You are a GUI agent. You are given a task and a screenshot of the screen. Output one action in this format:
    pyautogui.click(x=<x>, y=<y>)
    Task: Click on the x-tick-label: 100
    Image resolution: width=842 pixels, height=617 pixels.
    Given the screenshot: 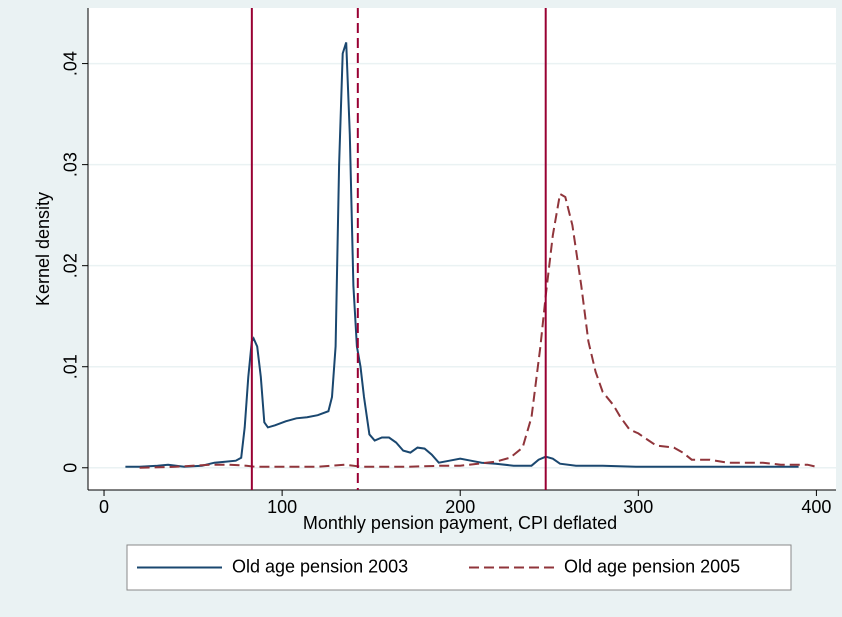 What is the action you would take?
    pyautogui.click(x=282, y=507)
    